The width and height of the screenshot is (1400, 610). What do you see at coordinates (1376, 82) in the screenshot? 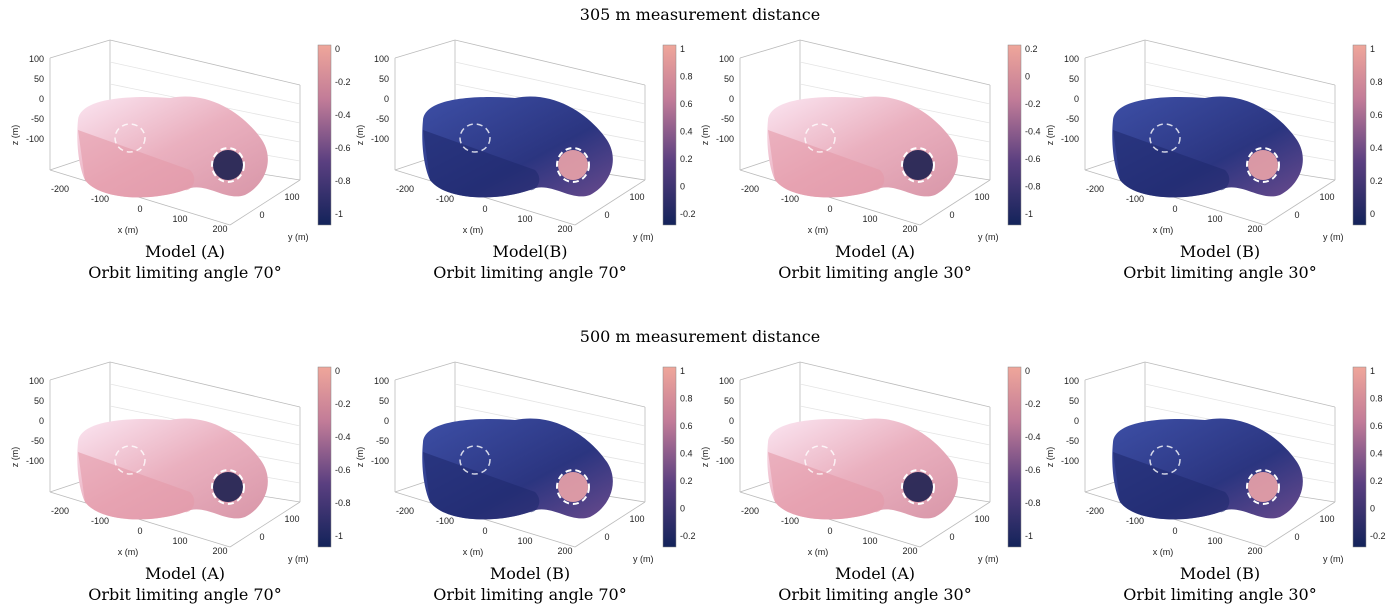
I see `colorbar-tick-label: 0.8` at bounding box center [1376, 82].